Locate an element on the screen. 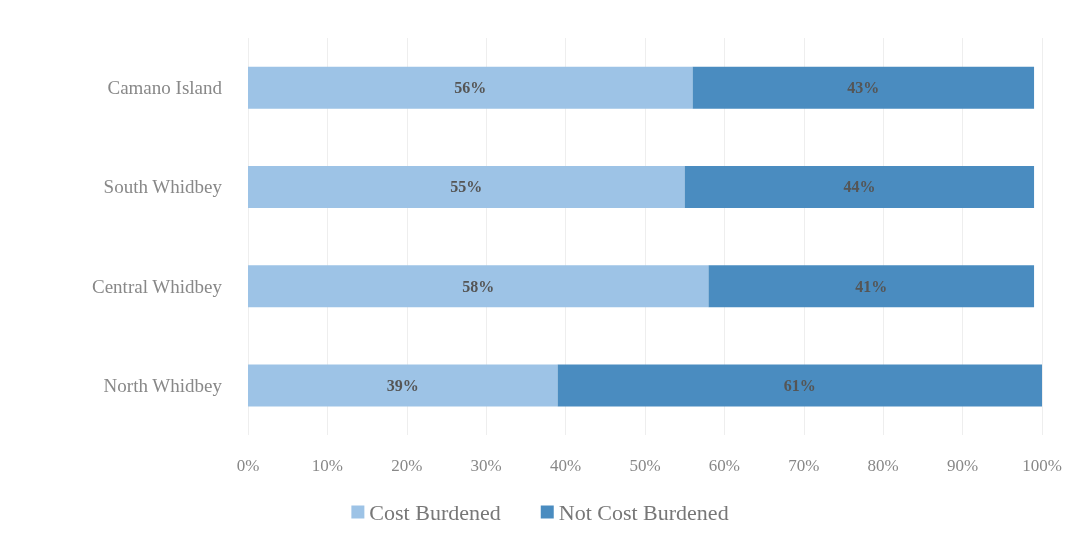  y-tick-label: Camano Island is located at coordinates (165, 88).